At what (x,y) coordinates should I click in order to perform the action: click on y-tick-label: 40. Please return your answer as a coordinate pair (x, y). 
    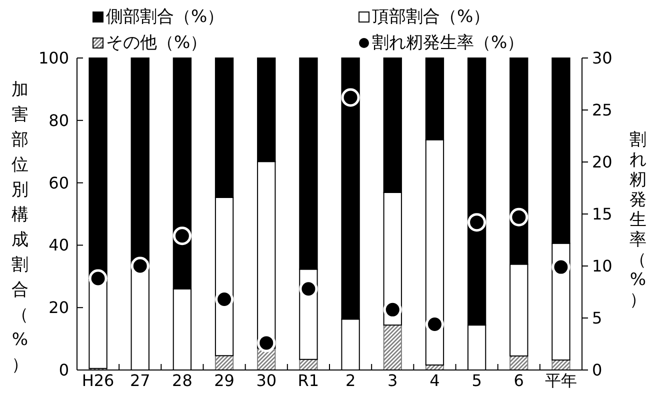
    Looking at the image, I should click on (58, 245).